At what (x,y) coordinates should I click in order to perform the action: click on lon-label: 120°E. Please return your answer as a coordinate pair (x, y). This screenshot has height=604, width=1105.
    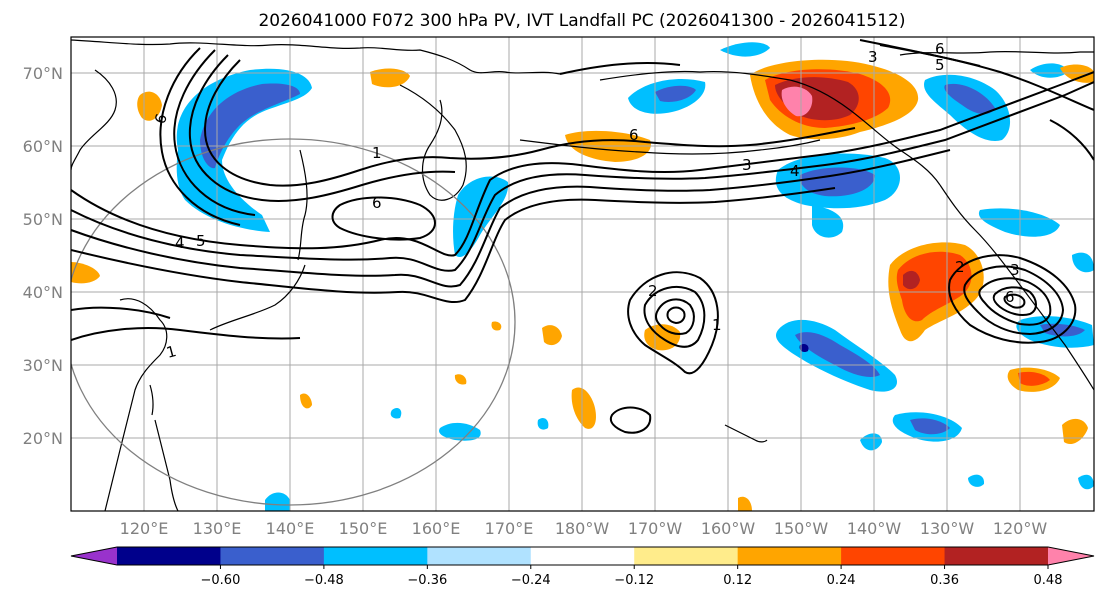
    Looking at the image, I should click on (144, 528).